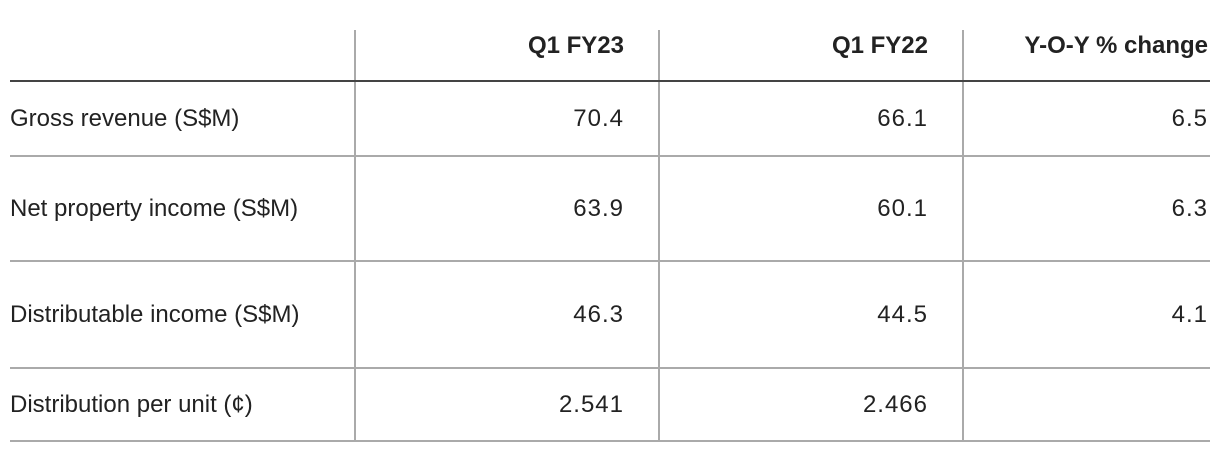 The width and height of the screenshot is (1220, 450). I want to click on column-header: Q1 FY22, so click(810, 56).